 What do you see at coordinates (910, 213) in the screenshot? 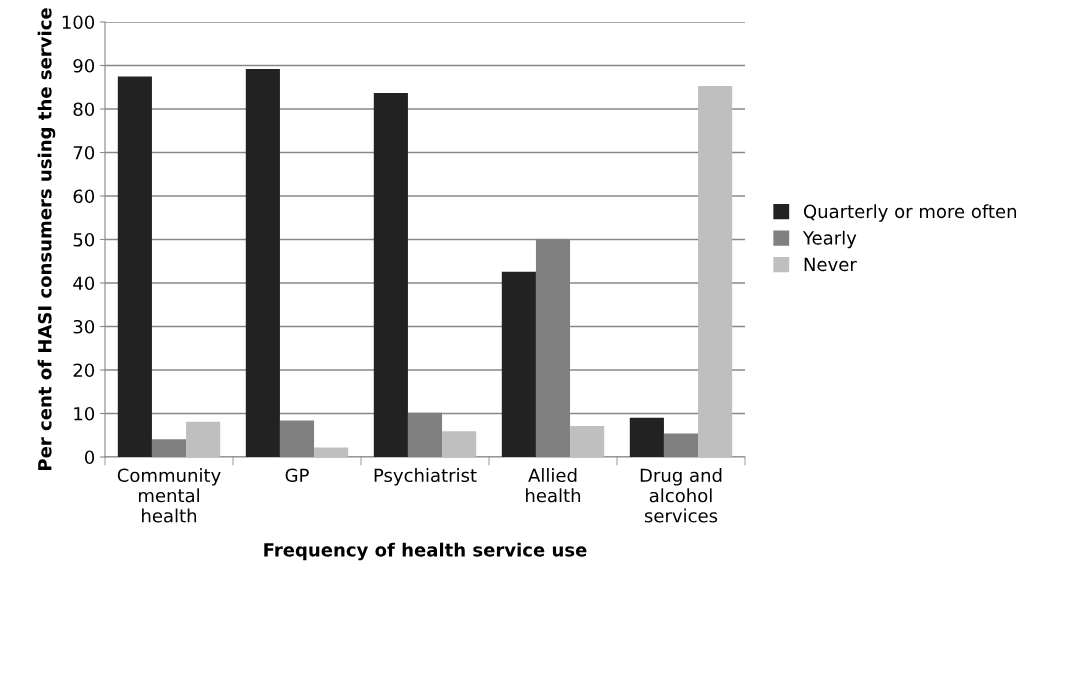
I see `legend-label: Quarterly or more often` at bounding box center [910, 213].